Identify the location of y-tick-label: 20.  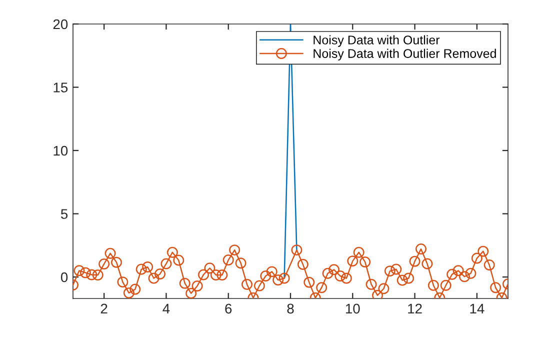
(60, 24).